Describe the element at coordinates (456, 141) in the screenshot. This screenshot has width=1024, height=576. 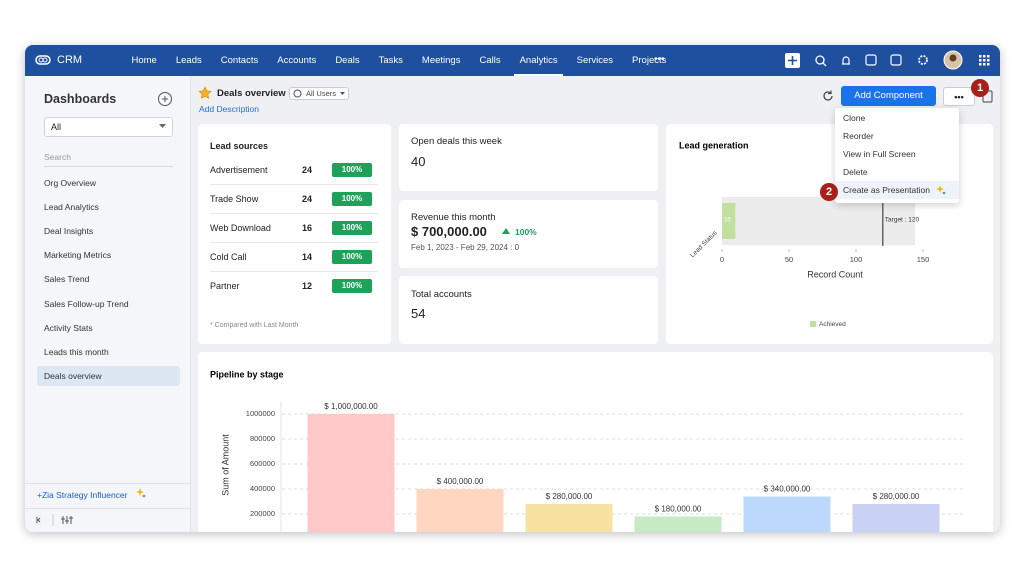
I see `card-title: Open deals this week` at that location.